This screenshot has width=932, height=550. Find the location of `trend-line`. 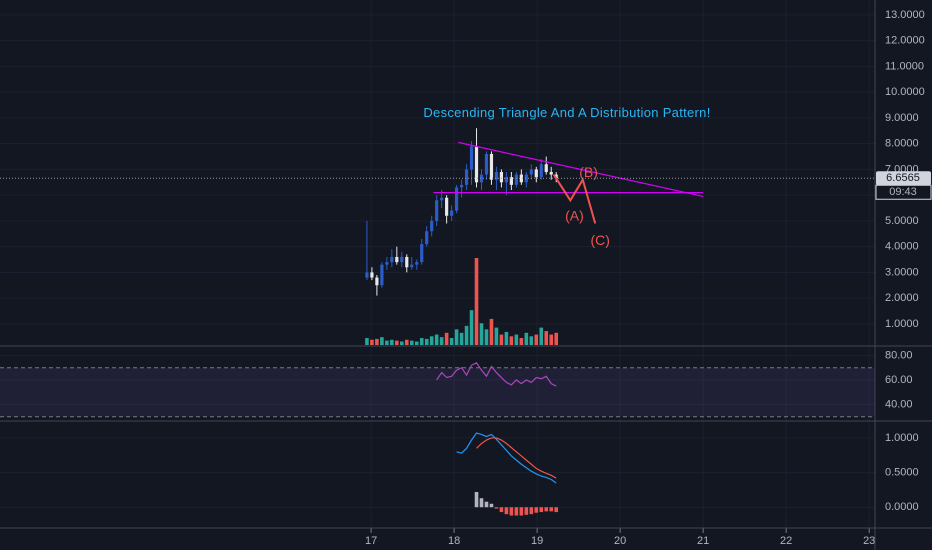

trend-line is located at coordinates (581, 169).